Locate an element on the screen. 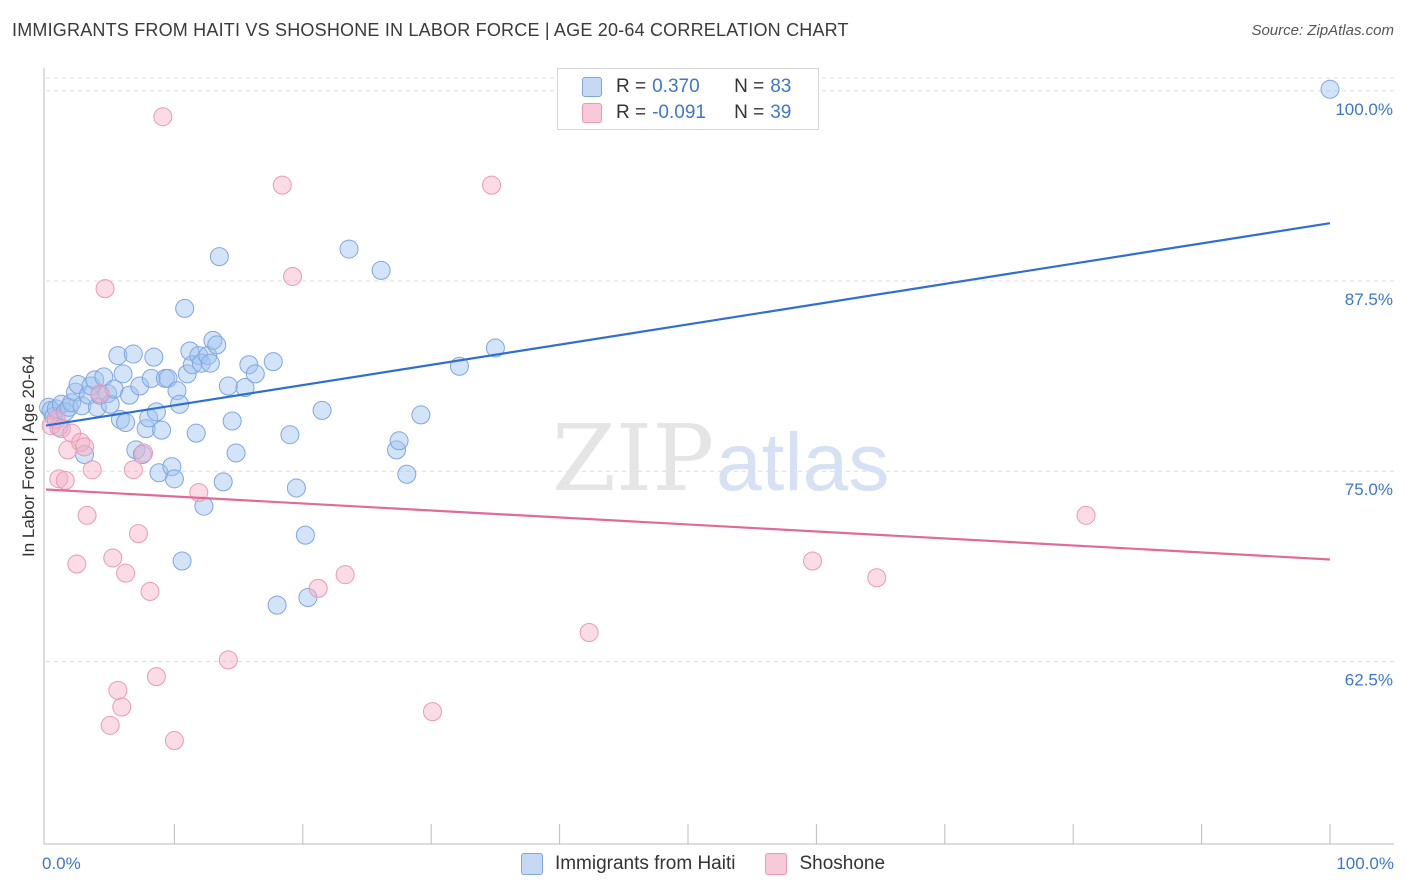 The height and width of the screenshot is (892, 1406). watermark-atlas: atlas is located at coordinates (802, 462).